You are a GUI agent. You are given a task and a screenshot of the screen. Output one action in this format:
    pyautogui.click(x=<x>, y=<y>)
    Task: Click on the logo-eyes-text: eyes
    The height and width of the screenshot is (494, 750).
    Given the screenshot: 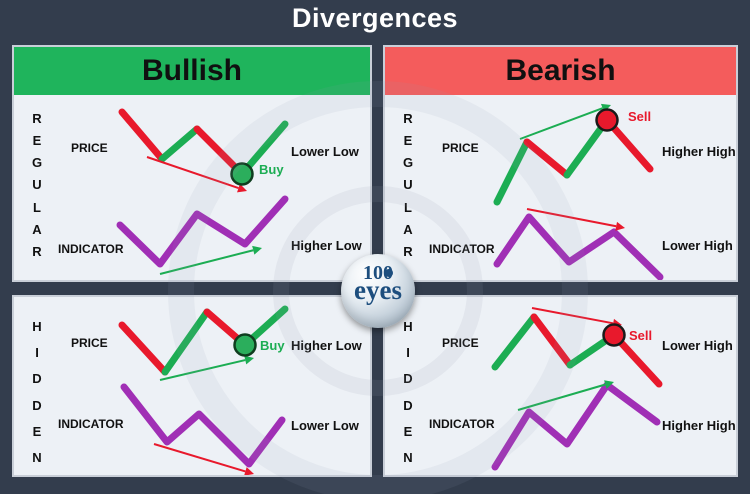 What is the action you would take?
    pyautogui.click(x=378, y=290)
    